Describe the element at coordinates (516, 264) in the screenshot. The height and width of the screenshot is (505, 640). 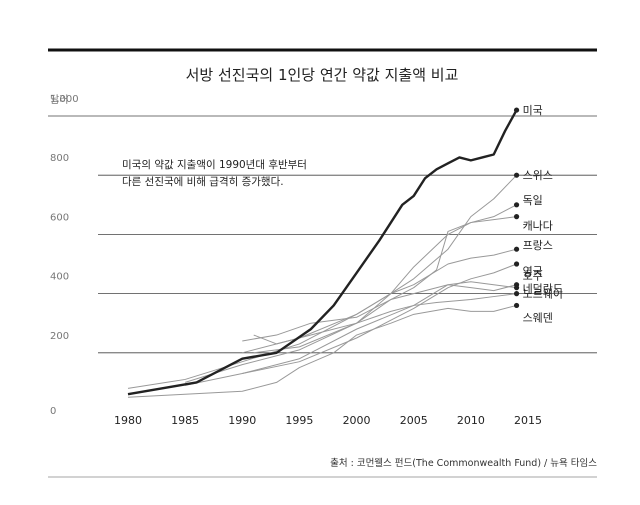
I see `series-영국-end-point` at that location.